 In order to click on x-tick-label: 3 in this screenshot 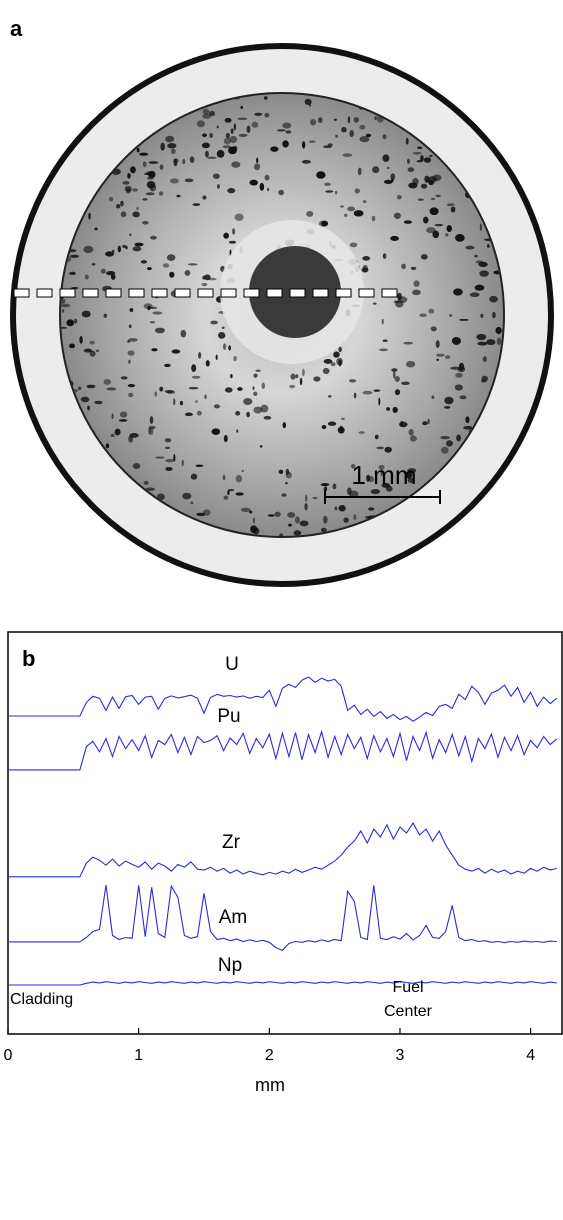, I will do `click(400, 1055)`.